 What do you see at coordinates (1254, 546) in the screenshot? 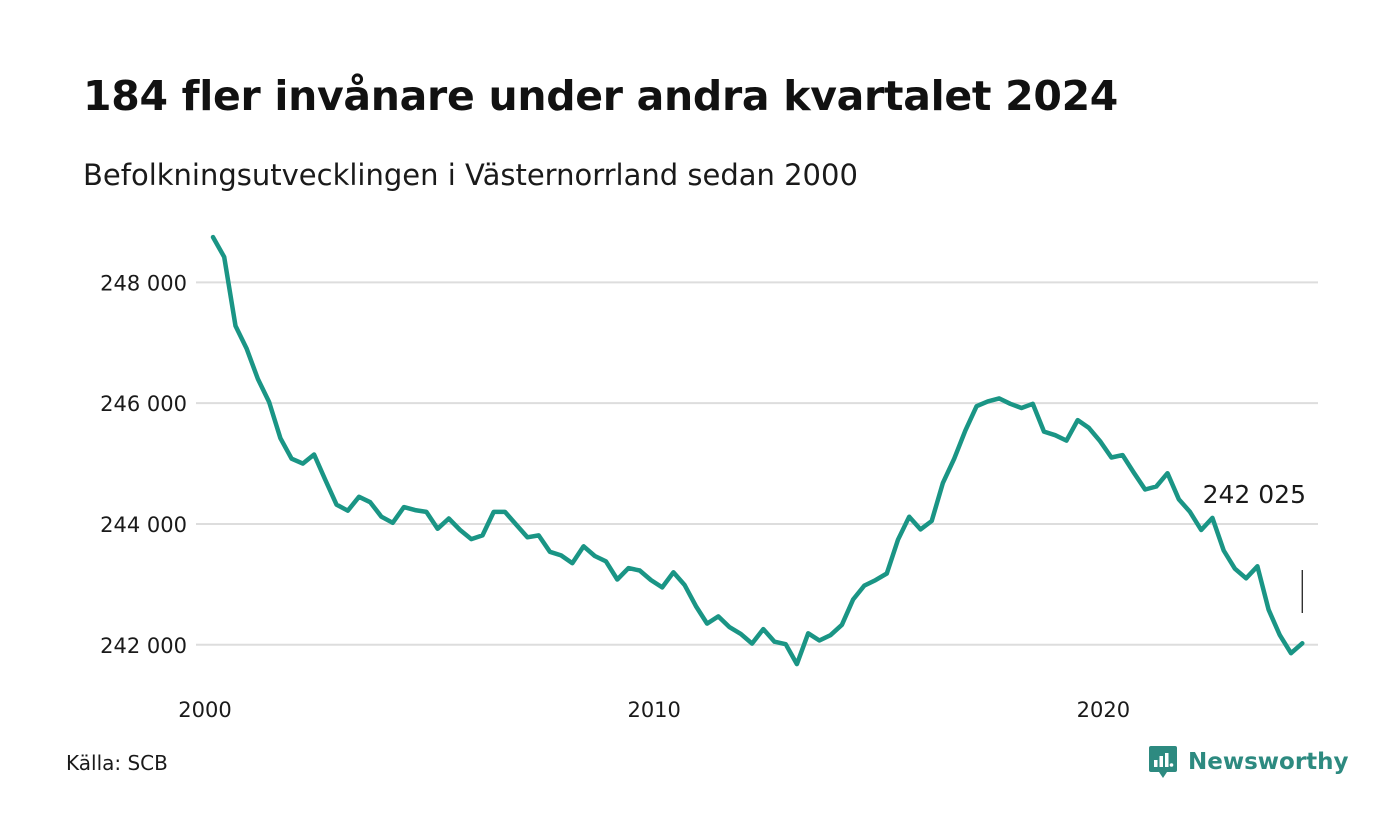
I see `annotation: 242 025` at bounding box center [1254, 546].